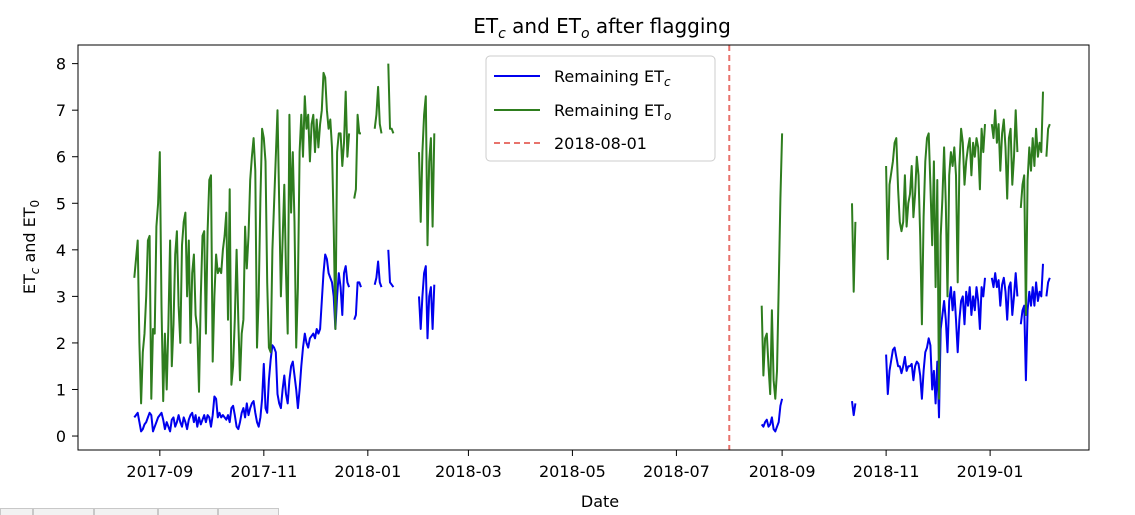 This screenshot has width=1135, height=515. I want to click on x-tick-label: 2018-11, so click(886, 471).